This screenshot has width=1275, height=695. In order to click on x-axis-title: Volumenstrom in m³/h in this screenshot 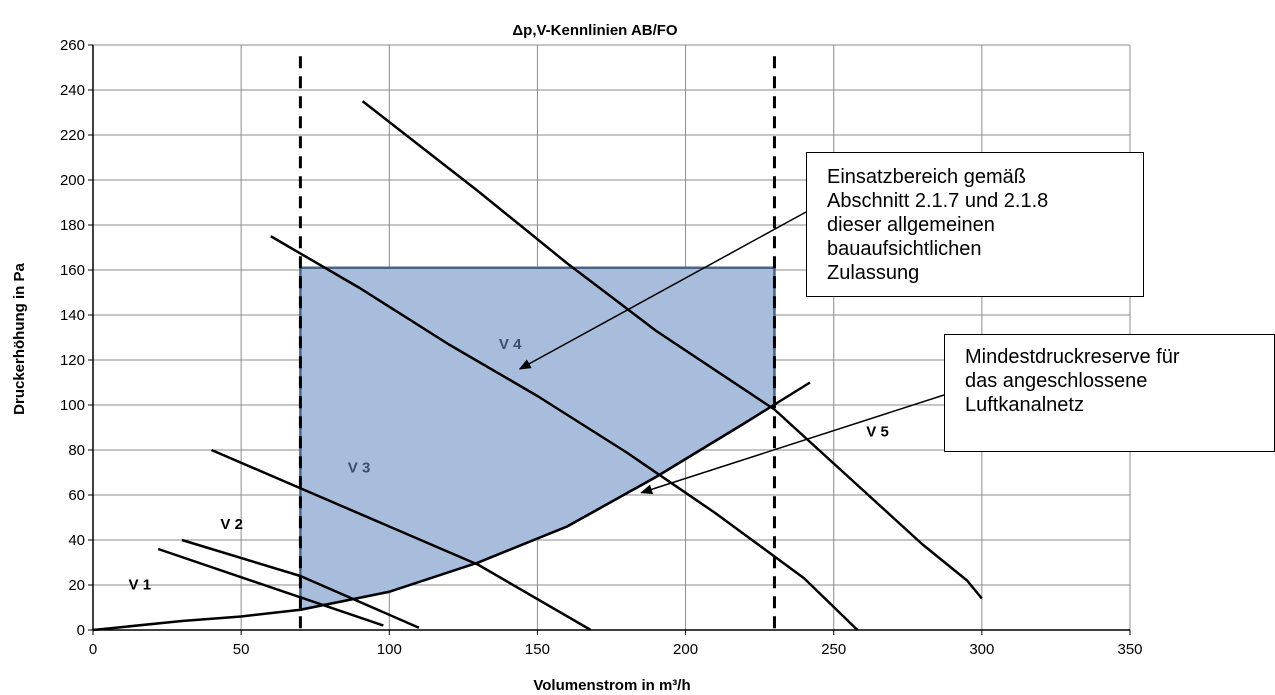, I will do `click(611, 685)`.